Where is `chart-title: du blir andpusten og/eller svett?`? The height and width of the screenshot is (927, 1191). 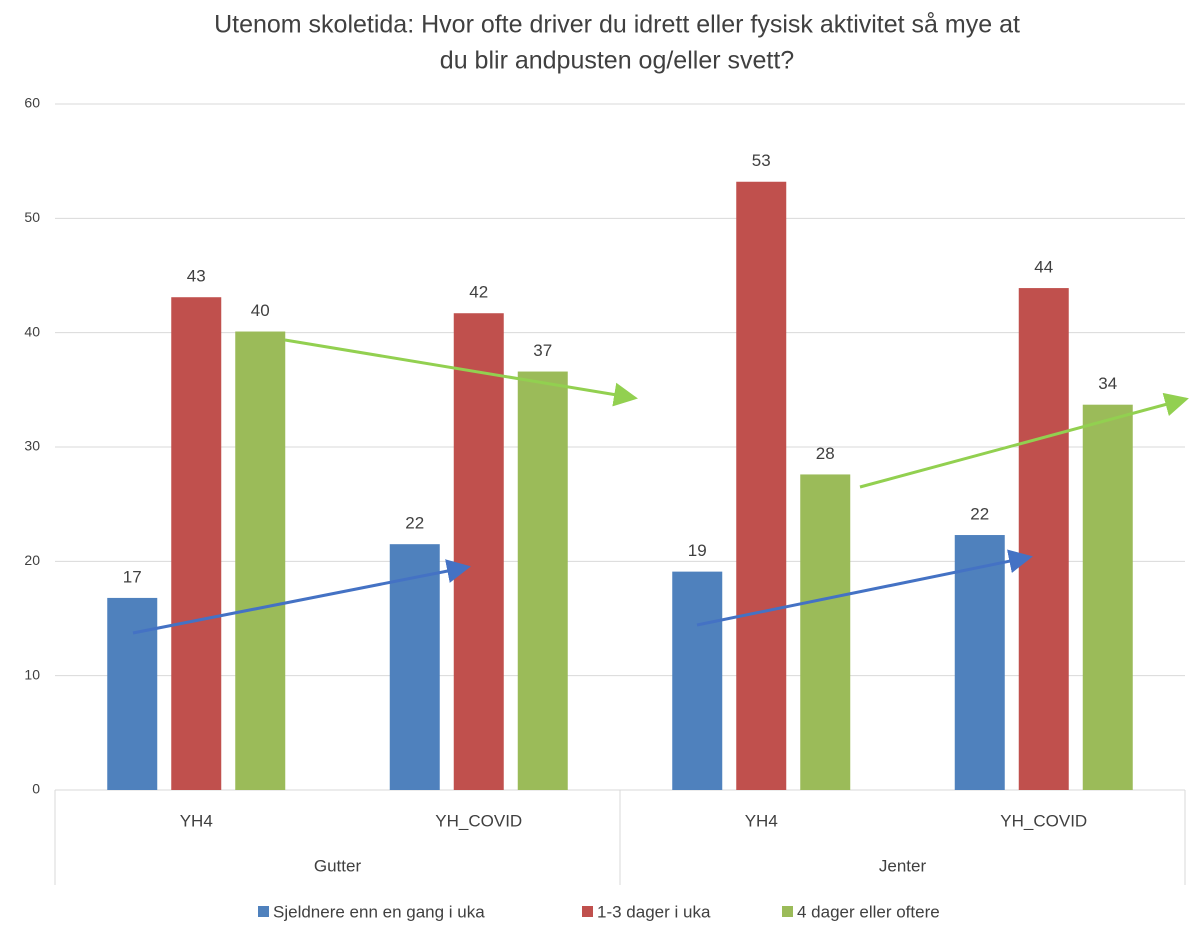
chart-title: du blir andpusten og/eller svett? is located at coordinates (617, 61).